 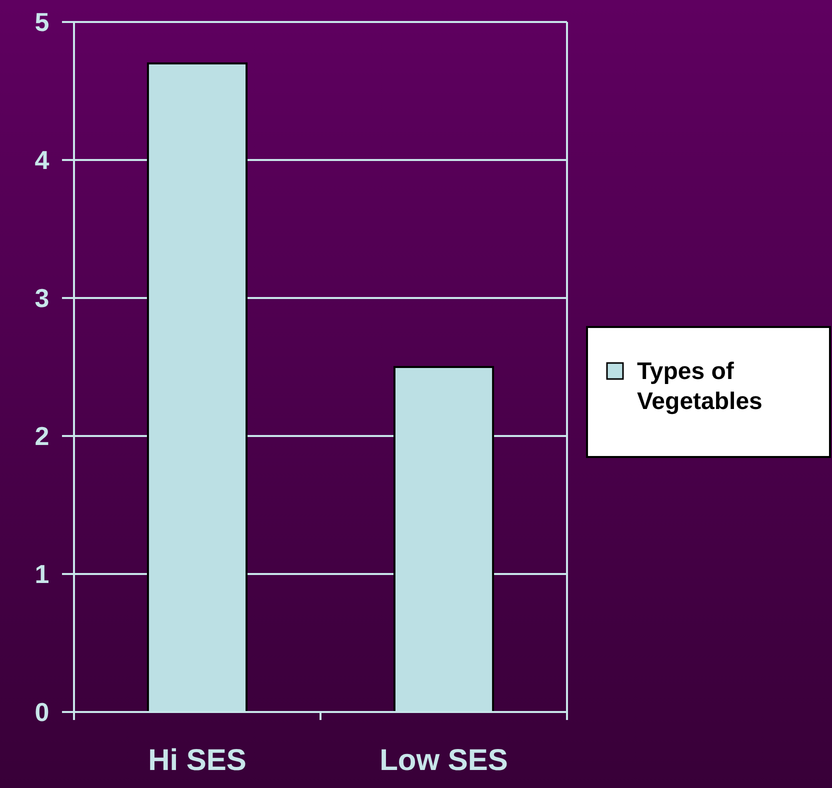 What do you see at coordinates (197, 760) in the screenshot?
I see `x-tick-label: Hi SES` at bounding box center [197, 760].